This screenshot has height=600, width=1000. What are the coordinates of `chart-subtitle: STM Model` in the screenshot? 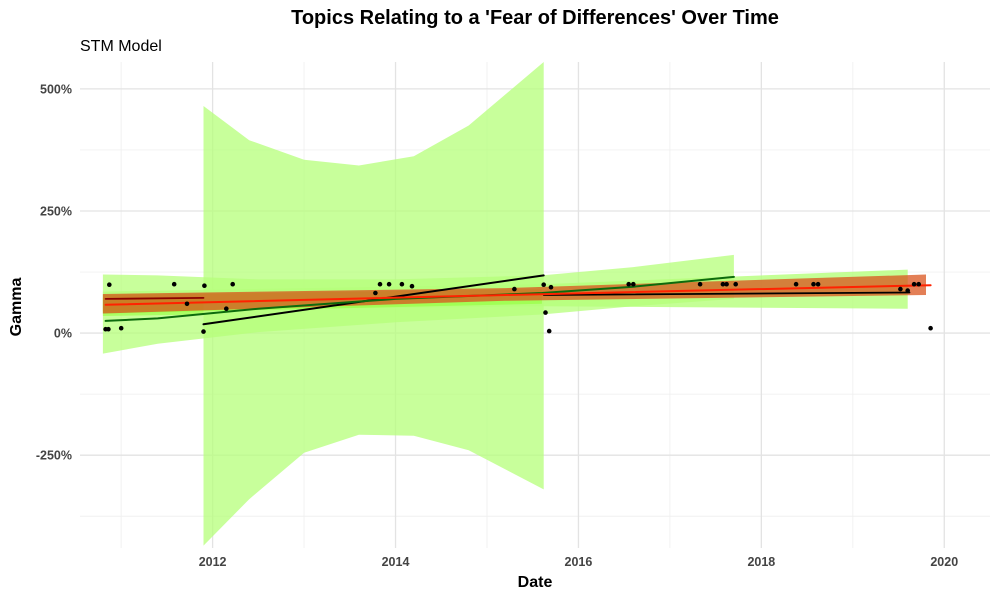 It's located at (121, 46).